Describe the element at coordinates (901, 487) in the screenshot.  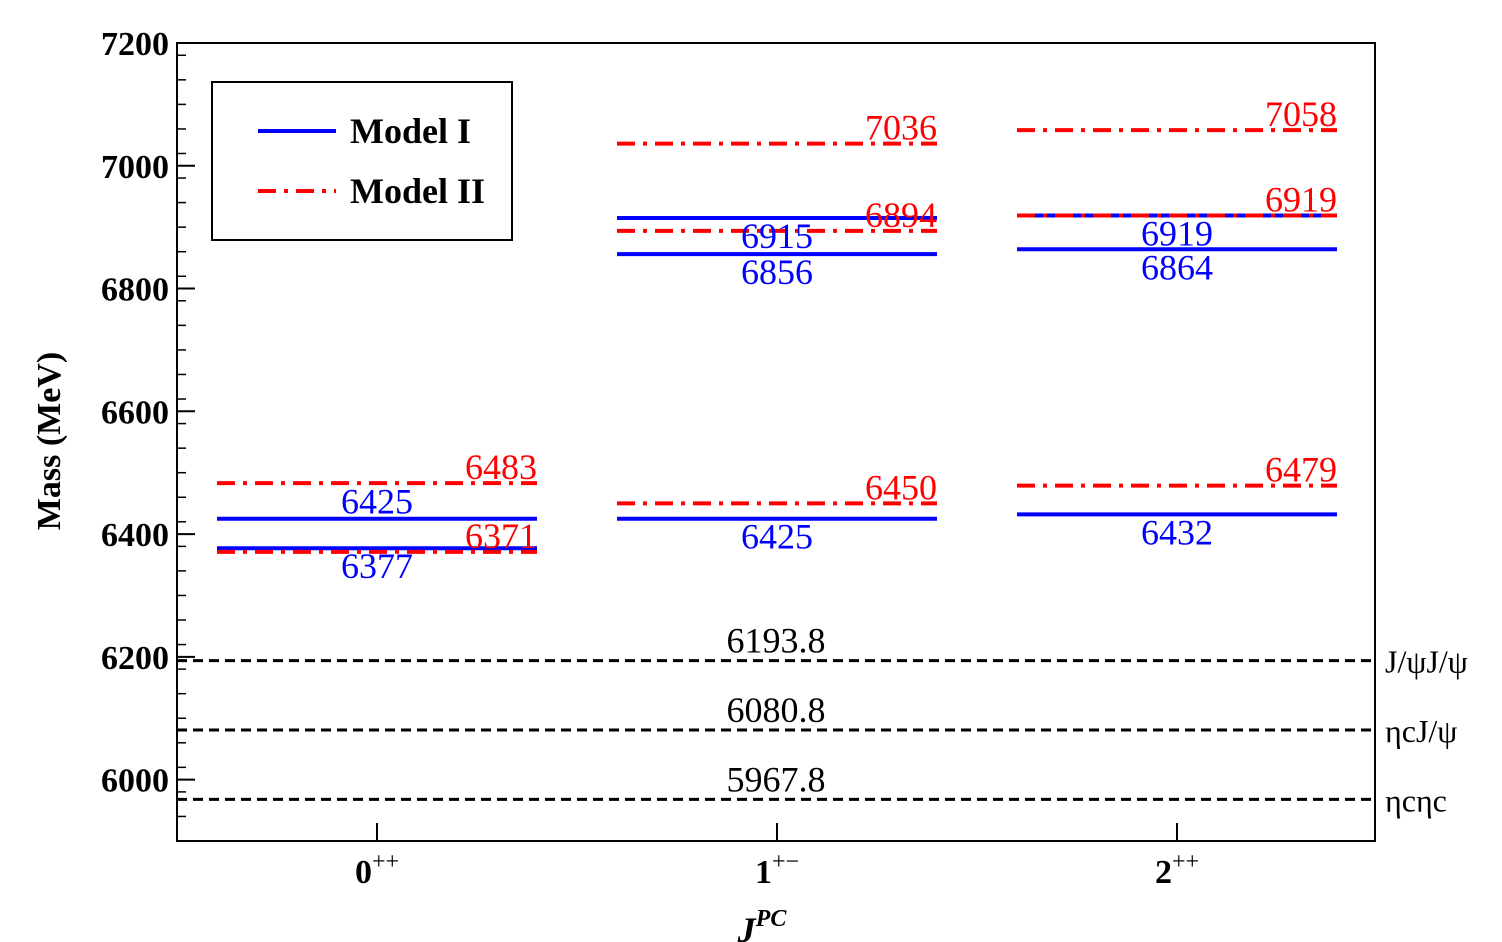
I see `model-2-level-label: 6450` at that location.